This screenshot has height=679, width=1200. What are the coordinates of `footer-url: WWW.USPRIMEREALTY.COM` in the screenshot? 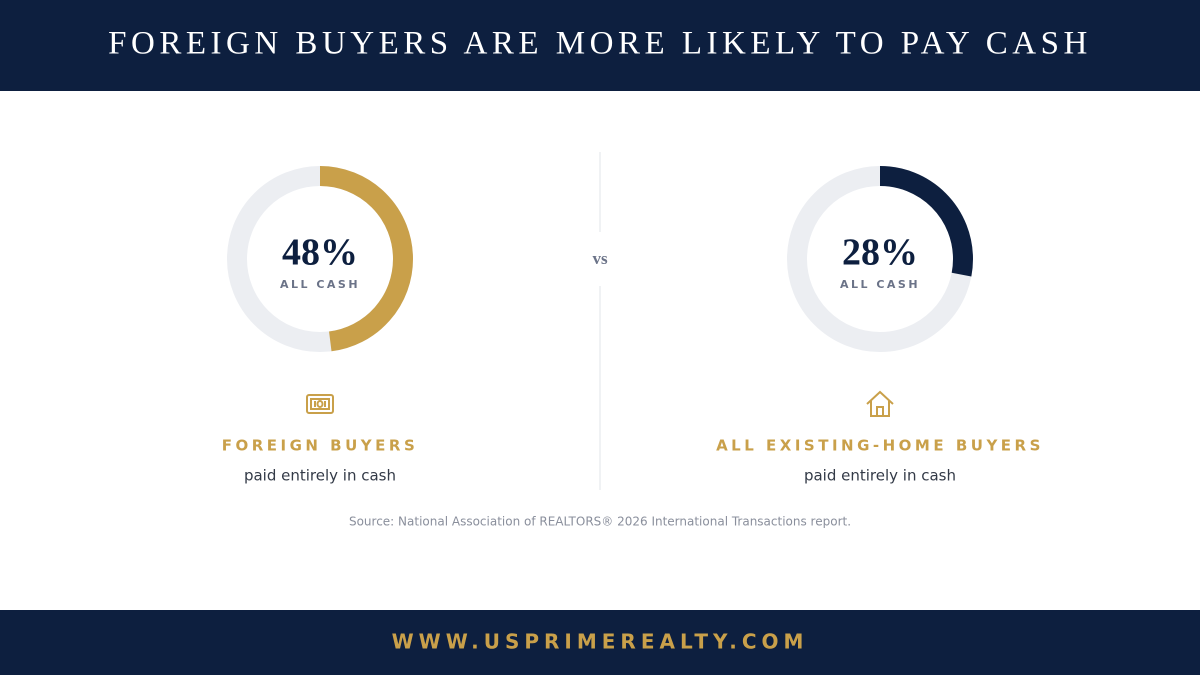 It's located at (600, 642).